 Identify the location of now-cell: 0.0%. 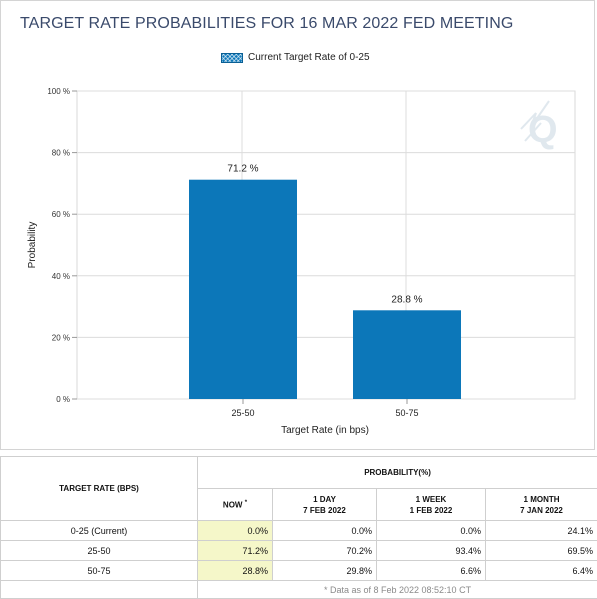
(235, 531).